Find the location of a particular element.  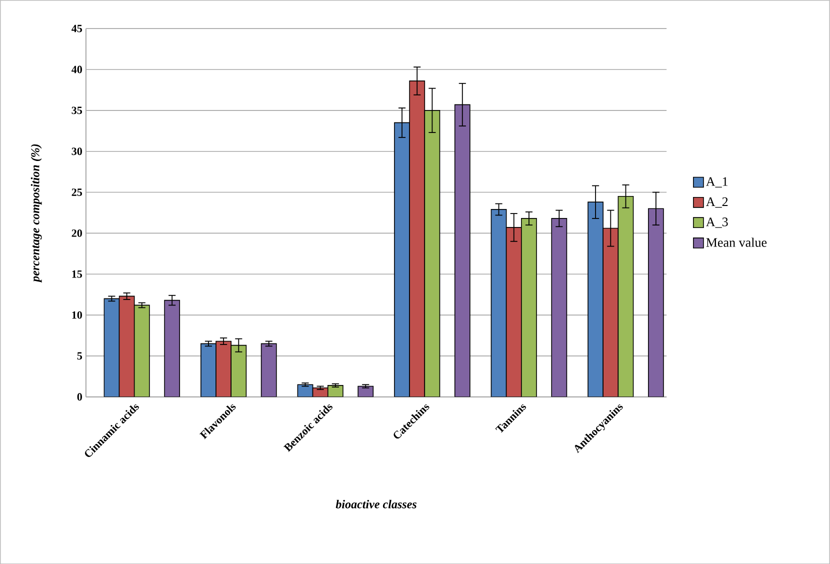

y-tick-label: 20 is located at coordinates (77, 233).